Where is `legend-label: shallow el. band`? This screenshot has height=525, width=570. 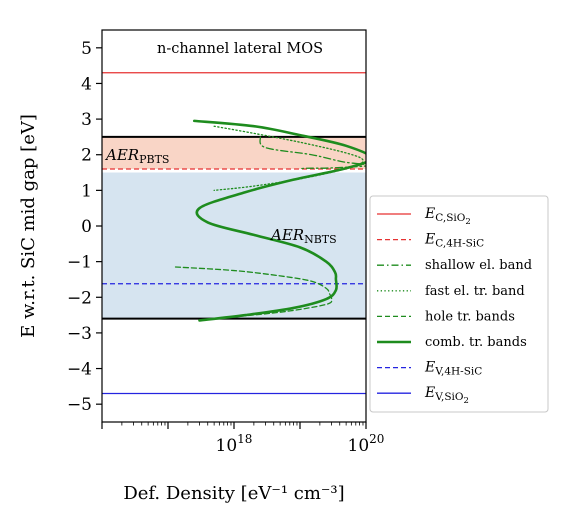
legend-label: shallow el. band is located at coordinates (478, 265).